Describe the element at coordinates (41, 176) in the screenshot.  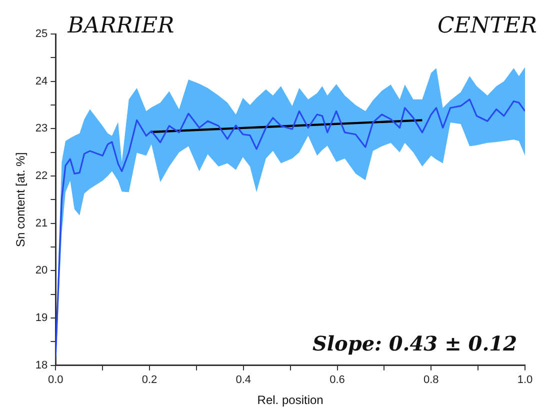
I see `y-tick-label: 22` at that location.